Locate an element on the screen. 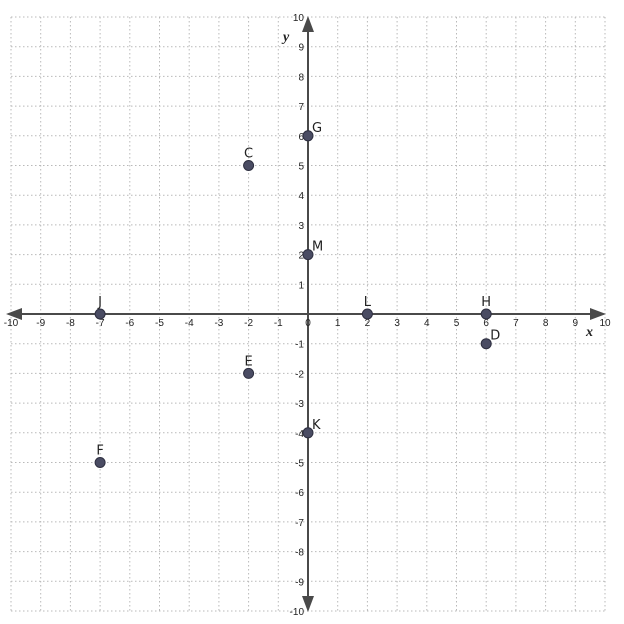 This screenshot has height=624, width=624. x-tick-label: 0 is located at coordinates (308, 323).